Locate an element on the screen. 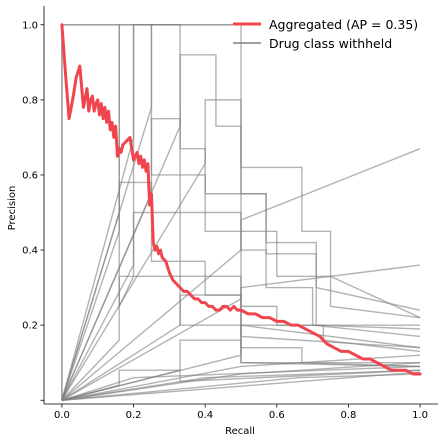 This screenshot has height=443, width=443. y-tick-label: 0.8 is located at coordinates (30, 100).